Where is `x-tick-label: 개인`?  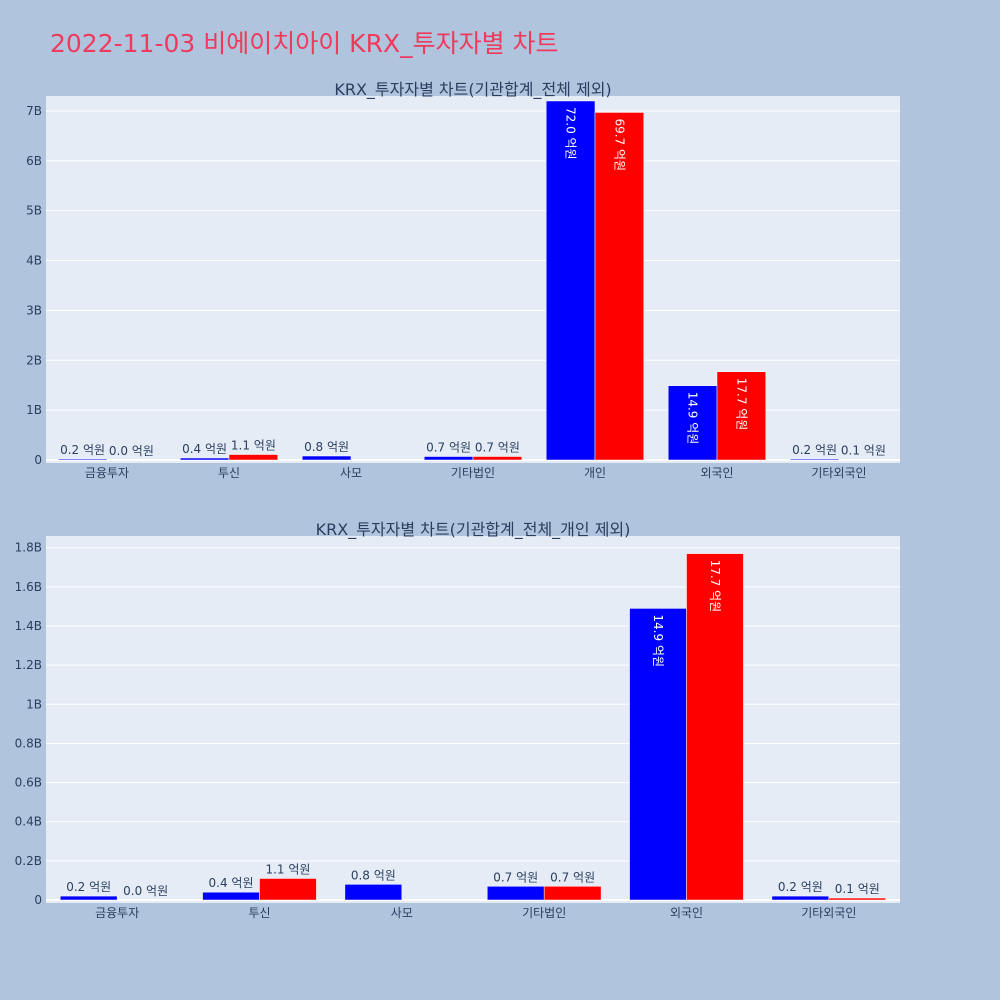
x-tick-label: 개인 is located at coordinates (595, 473).